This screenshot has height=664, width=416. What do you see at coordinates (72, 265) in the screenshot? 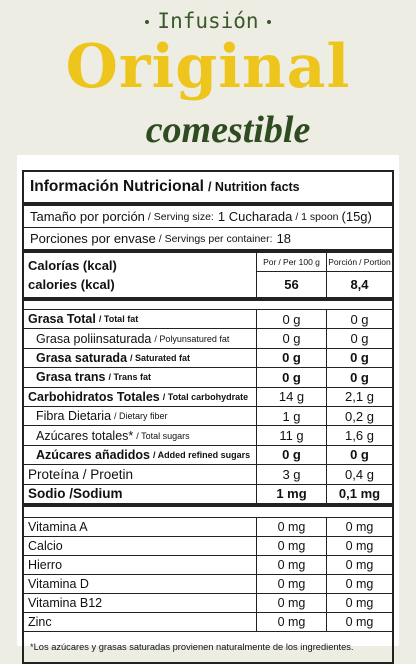
I see `calories-es: Calorías (kcal)` at bounding box center [72, 265].